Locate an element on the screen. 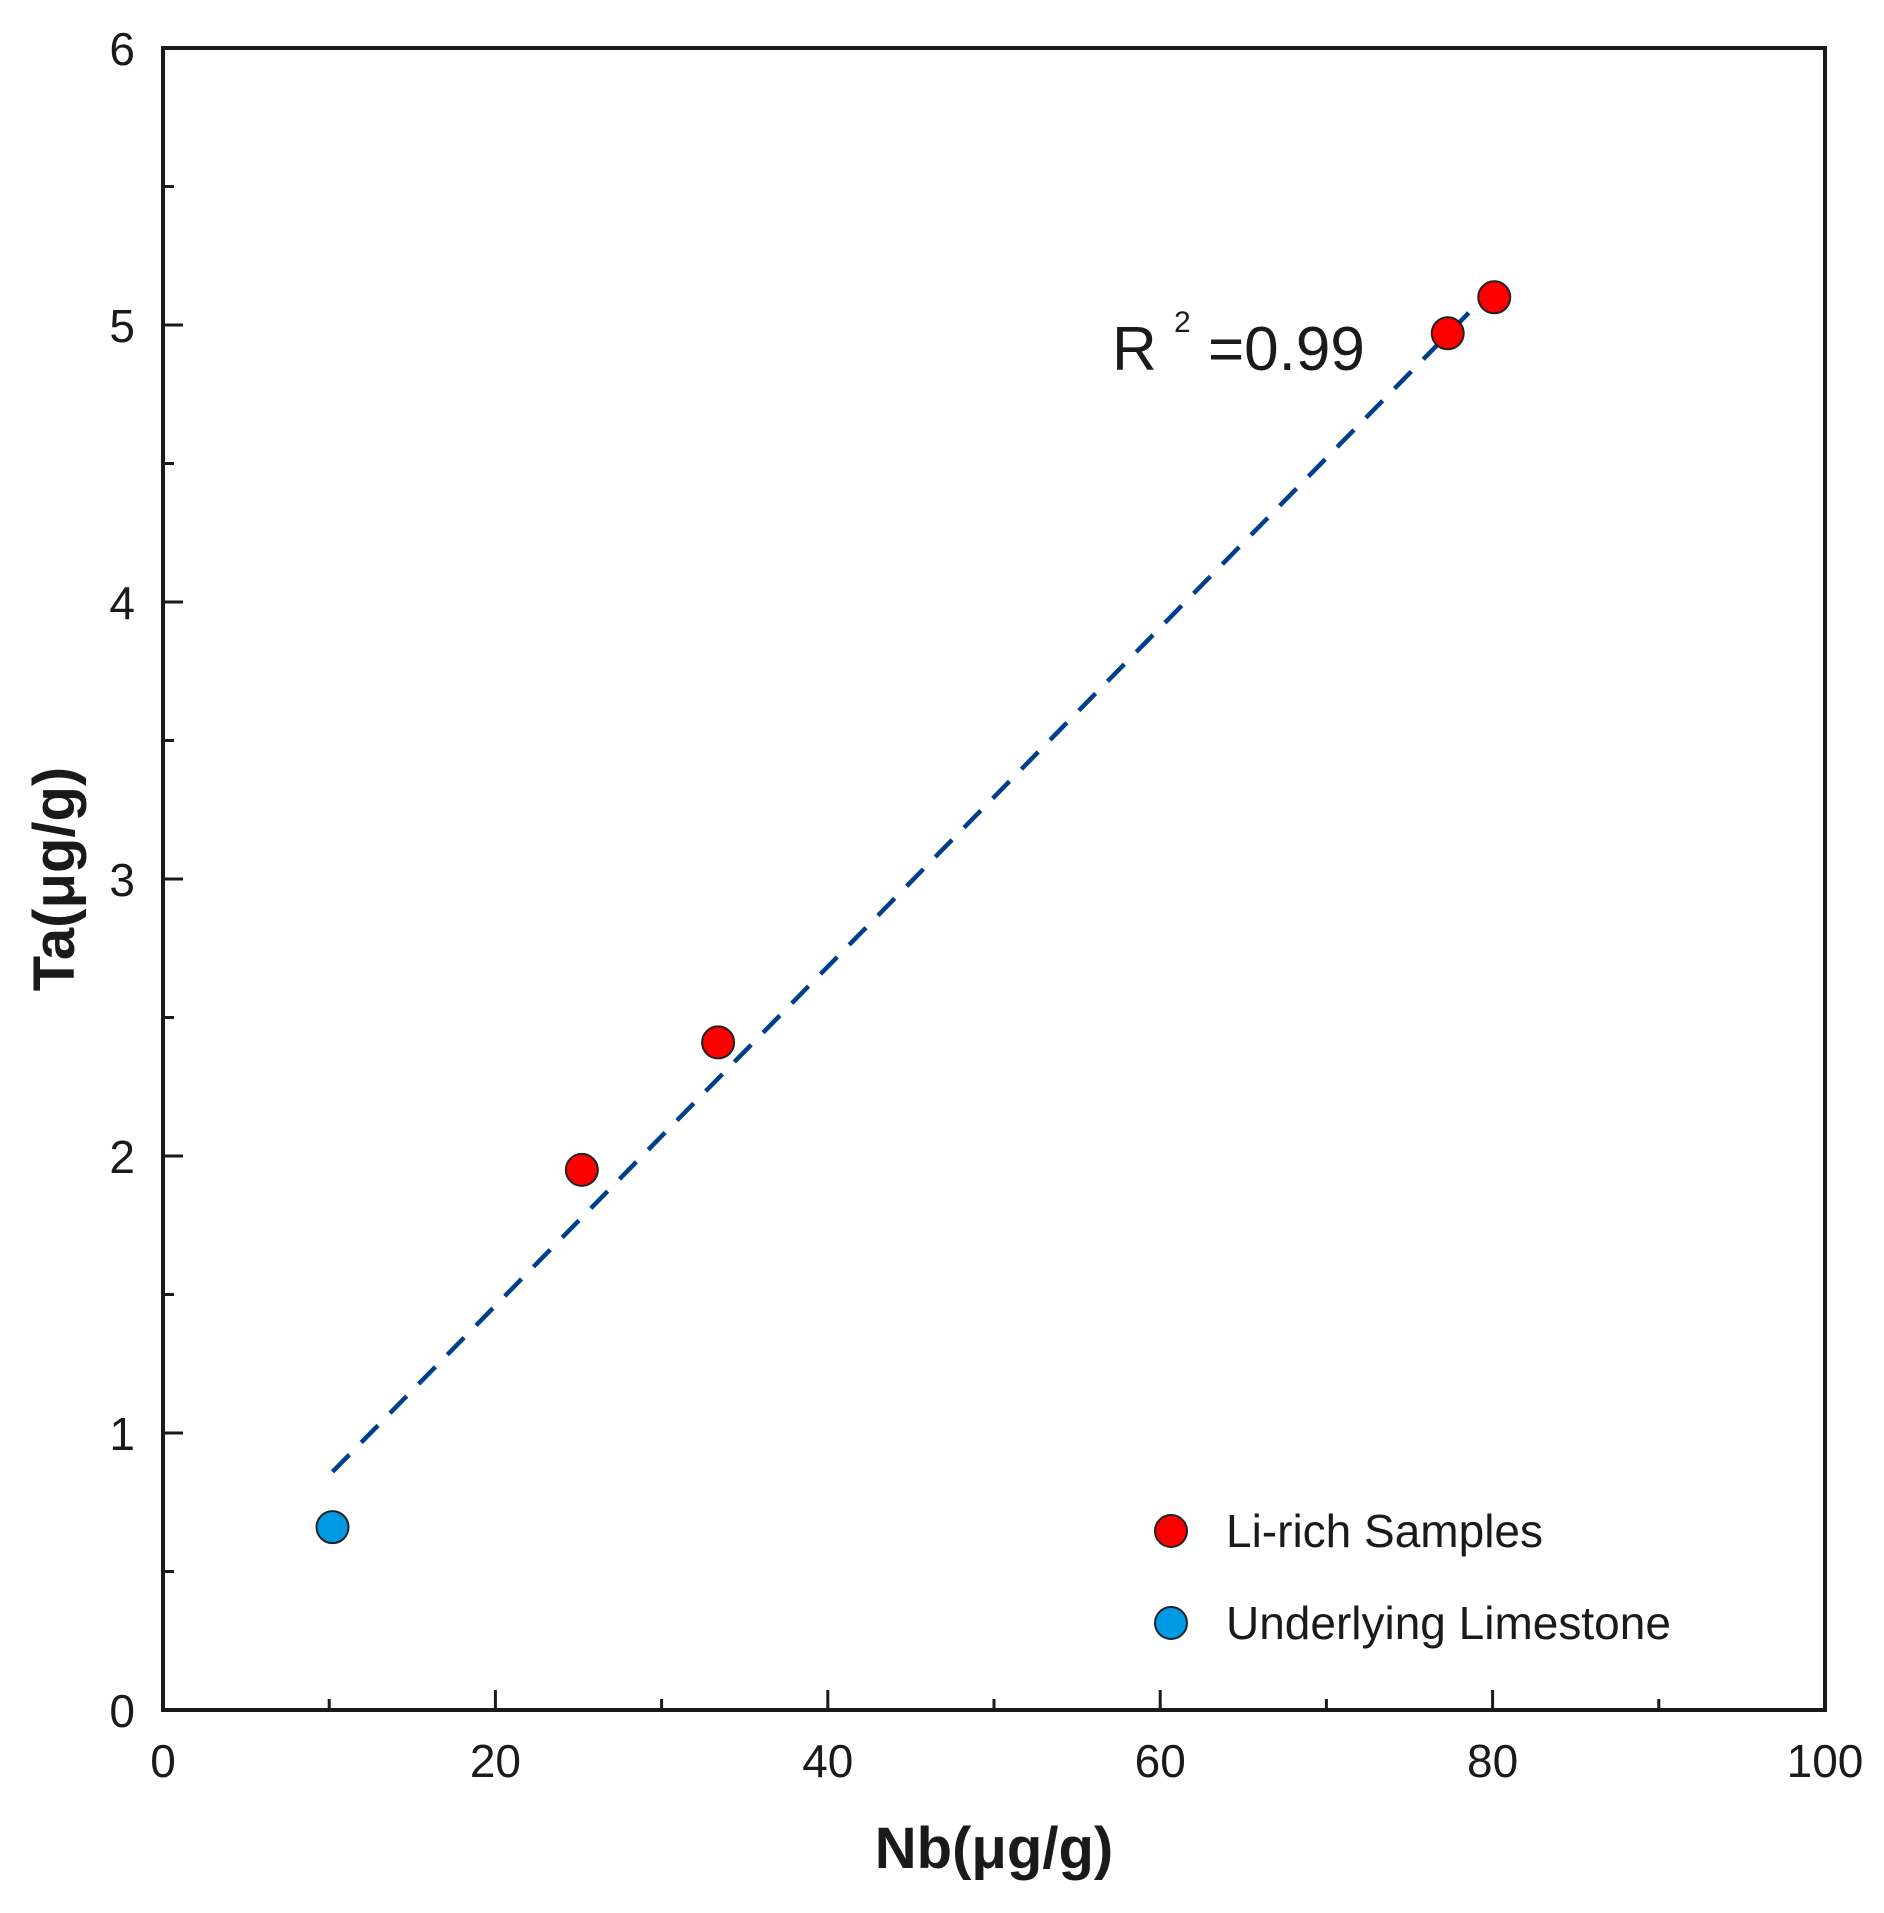  y-tick-label: 2 is located at coordinates (122, 1157).